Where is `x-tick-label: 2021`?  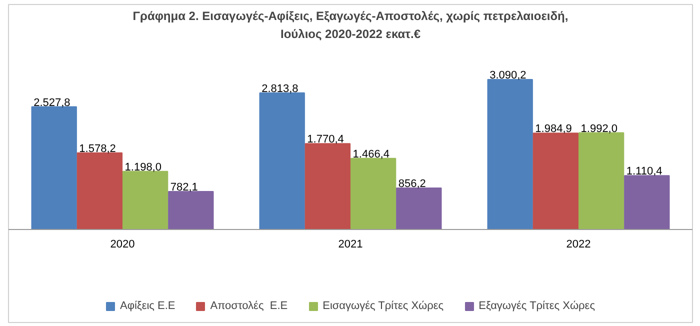 x-tick-label: 2021 is located at coordinates (350, 244).